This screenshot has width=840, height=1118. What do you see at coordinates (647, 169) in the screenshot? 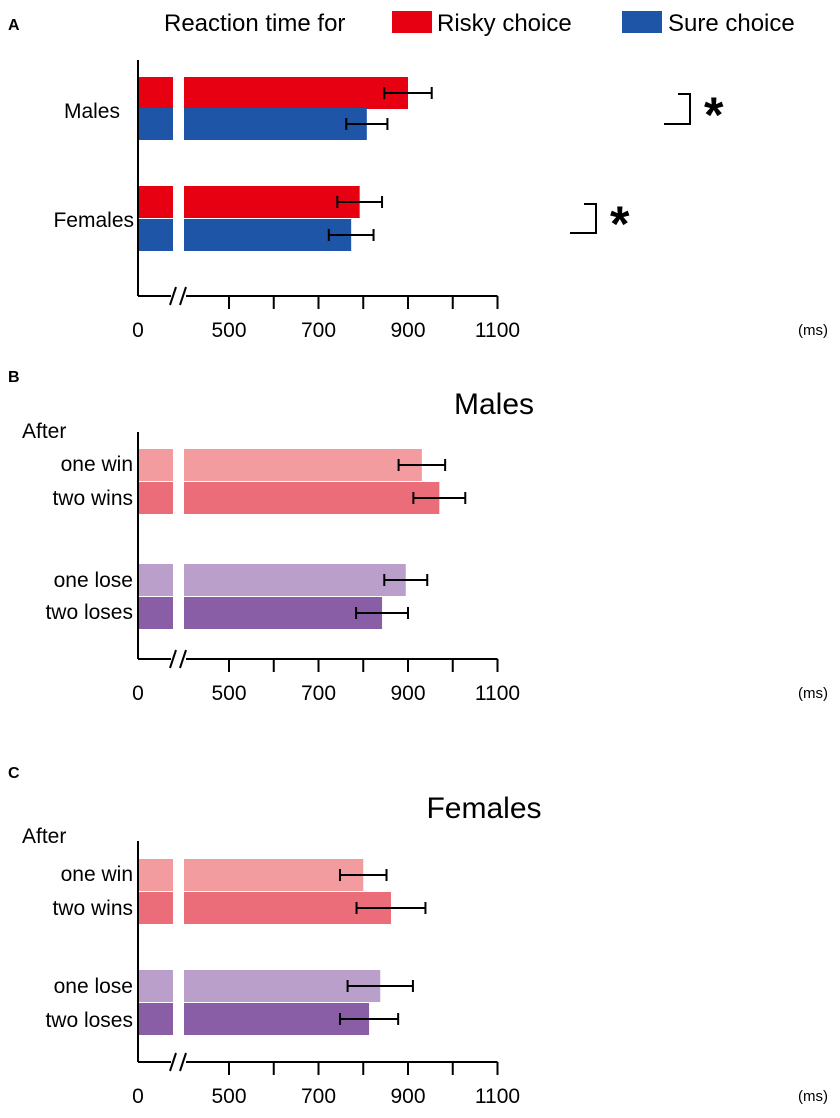
I see `significance-markers: * *` at bounding box center [647, 169].